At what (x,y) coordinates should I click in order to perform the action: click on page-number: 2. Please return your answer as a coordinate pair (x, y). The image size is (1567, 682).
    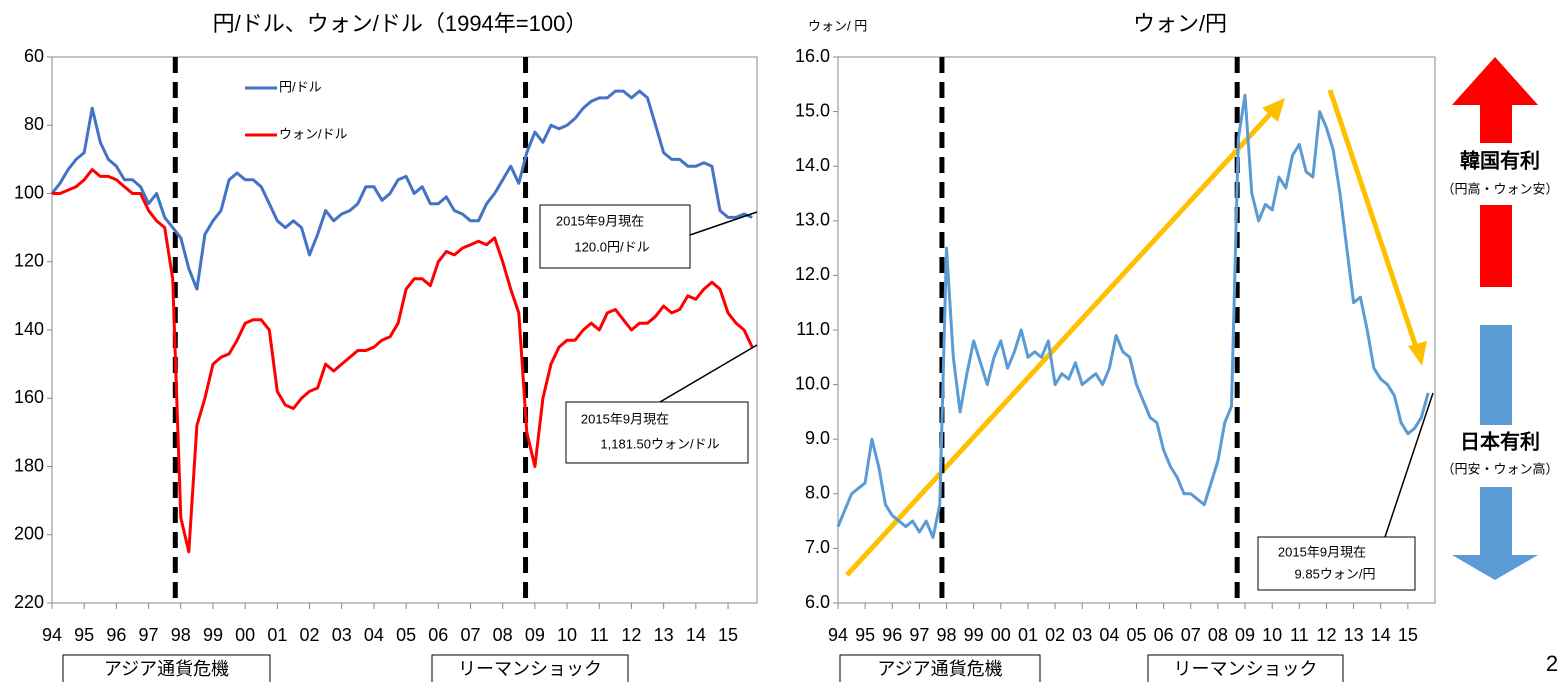
    Looking at the image, I should click on (1552, 663).